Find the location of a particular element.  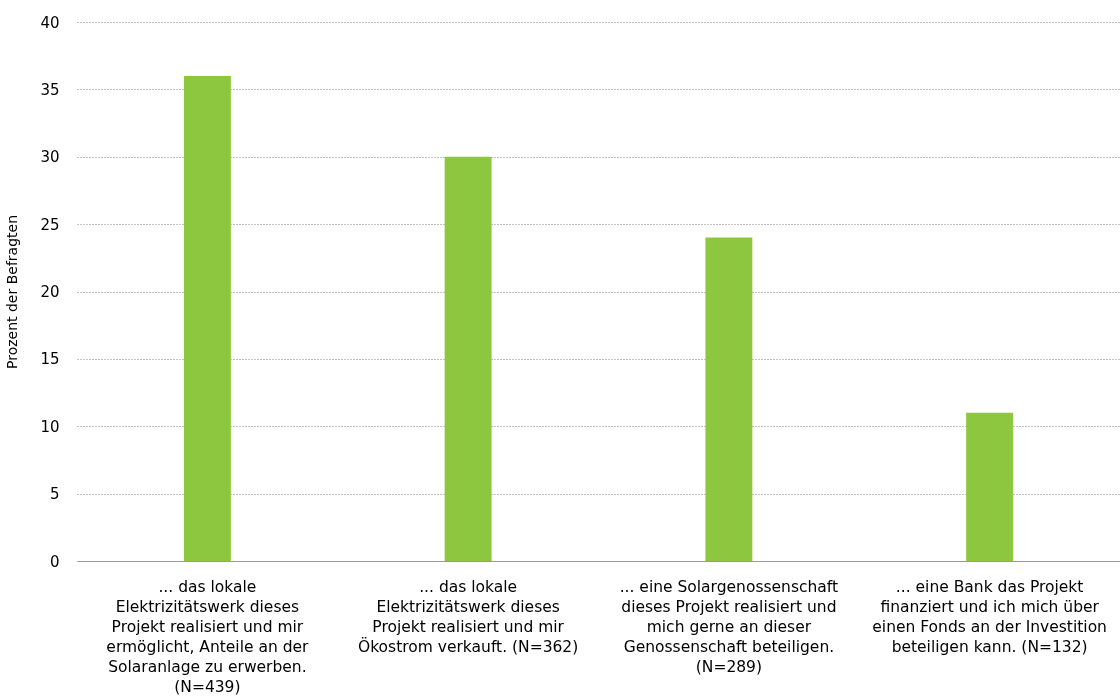

y-tick-label: 35 is located at coordinates (50, 89).